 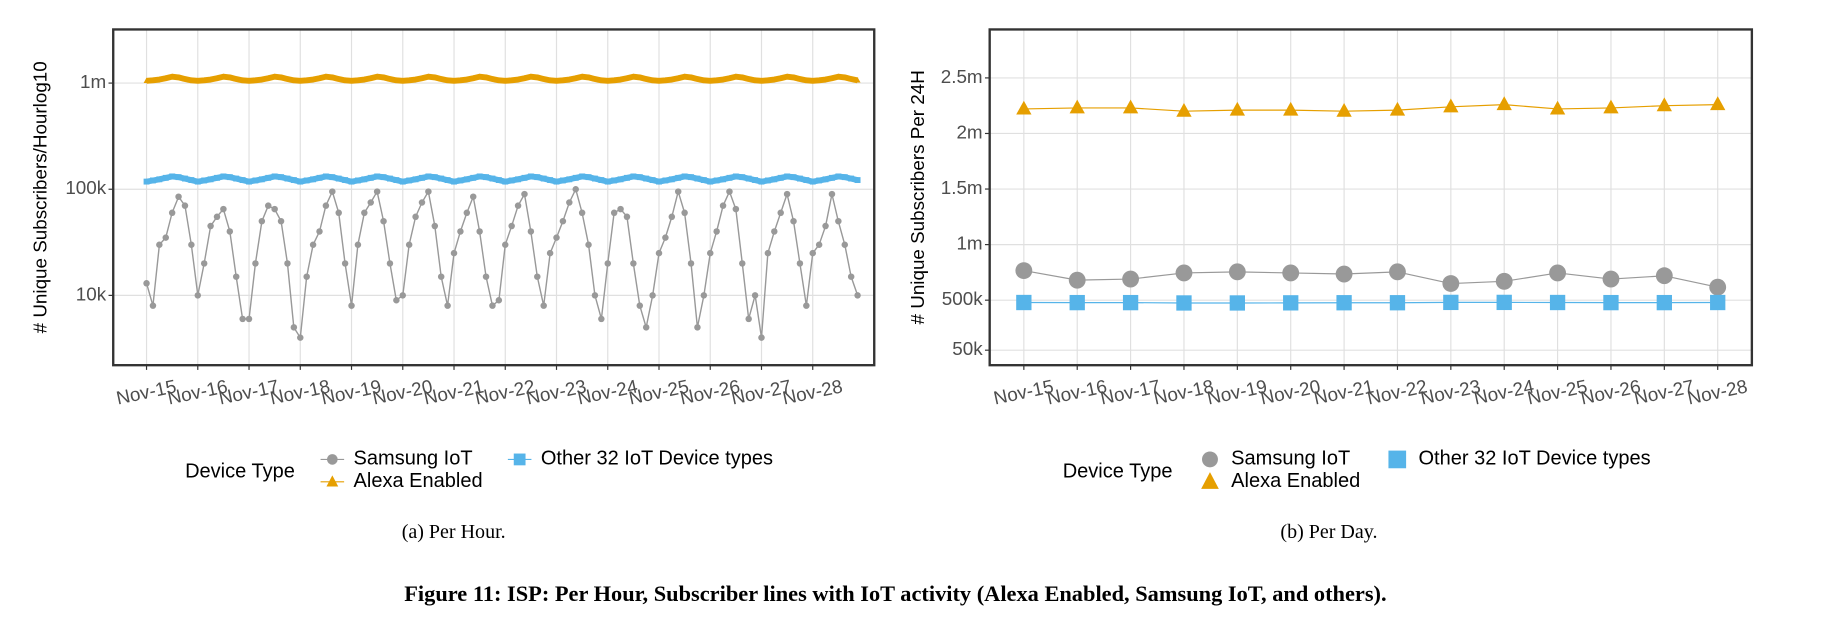 What do you see at coordinates (962, 76) in the screenshot?
I see `y-tick-label: 2.5m` at bounding box center [962, 76].